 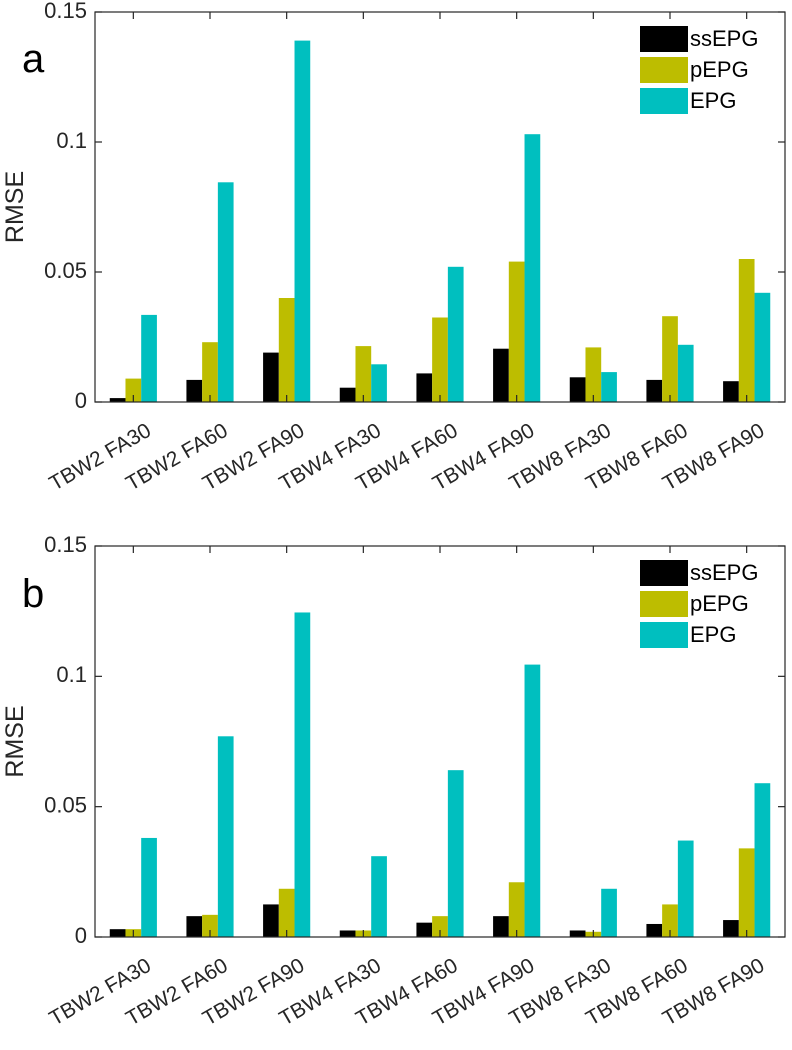 I want to click on panel-letter: b, so click(x=33, y=594).